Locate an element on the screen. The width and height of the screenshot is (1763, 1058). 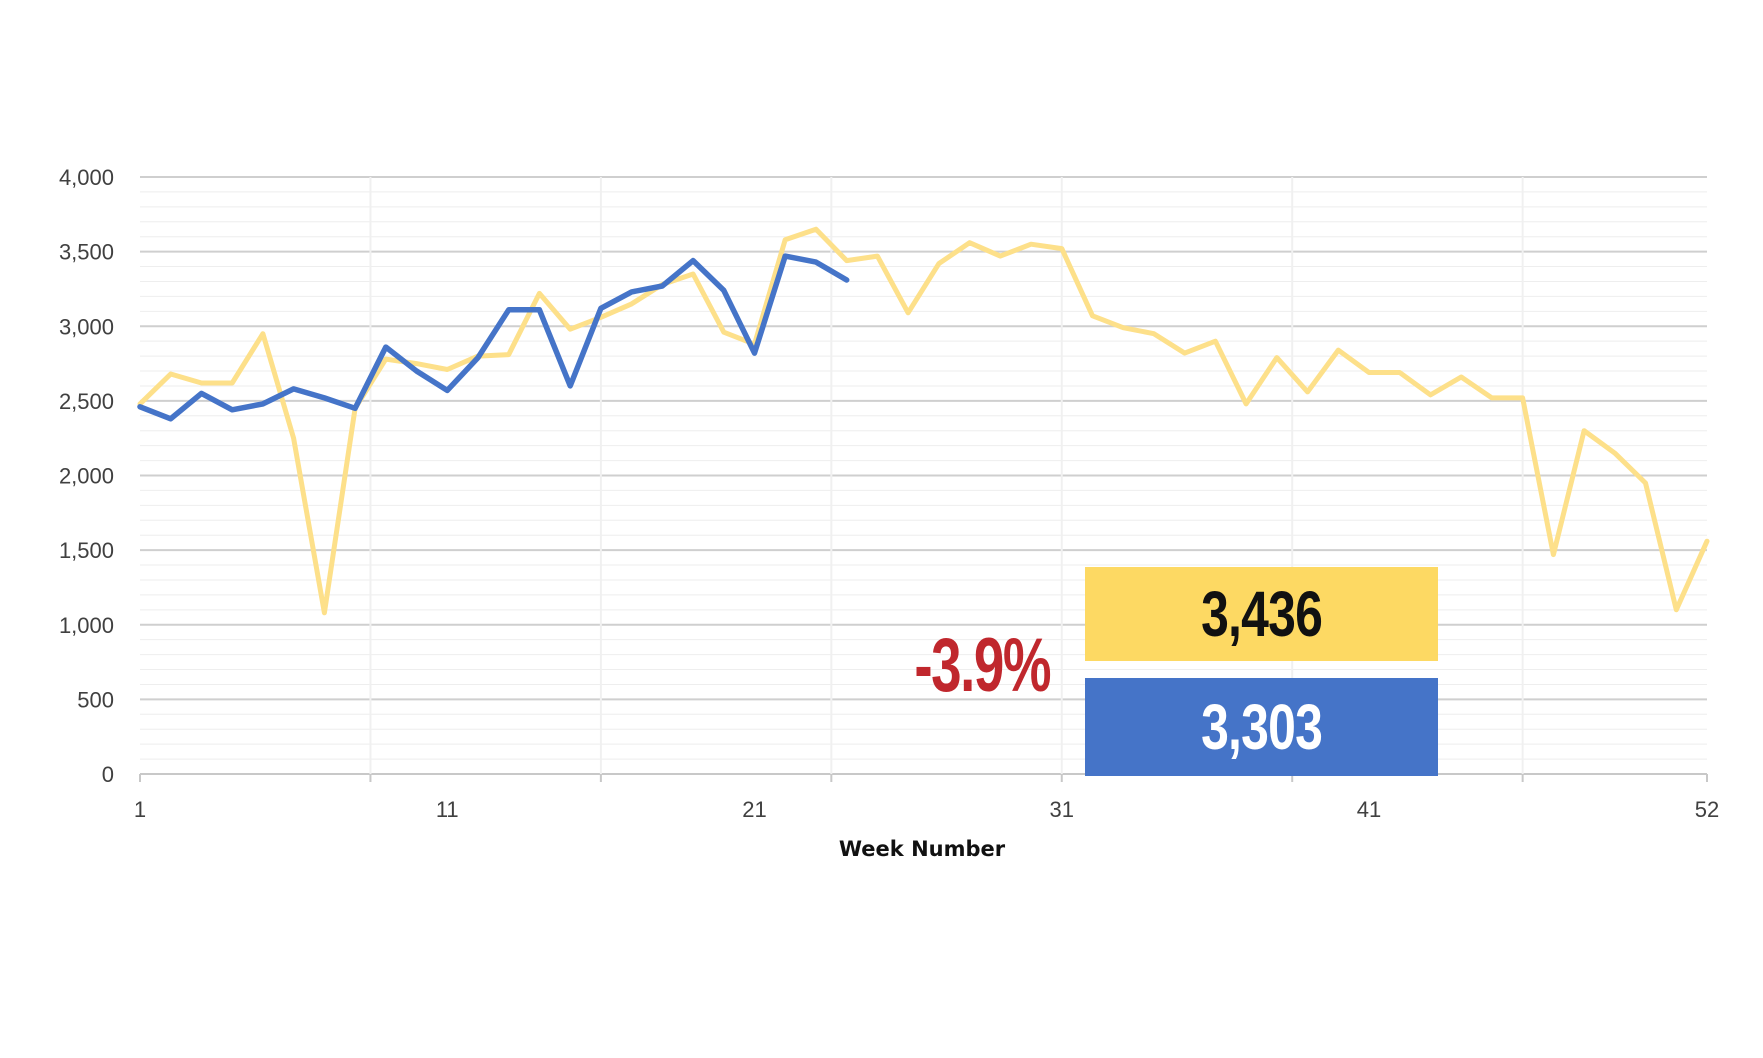
y-tick-label: 500 is located at coordinates (95, 699).